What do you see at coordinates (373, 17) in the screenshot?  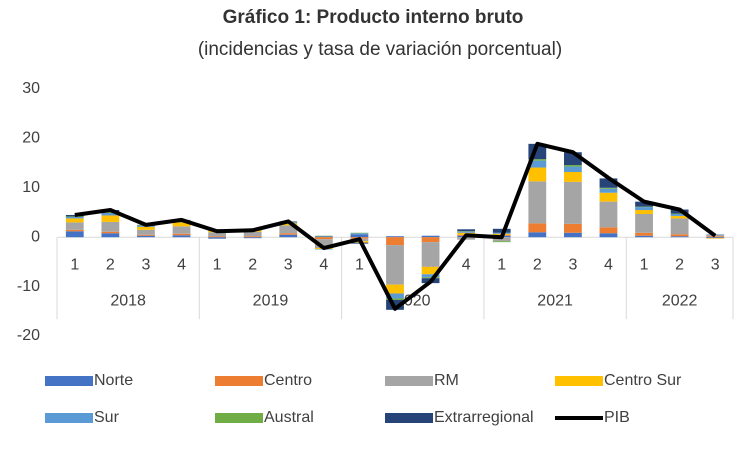 I see `chart-title: Gráfico 1: Producto interno bruto` at bounding box center [373, 17].